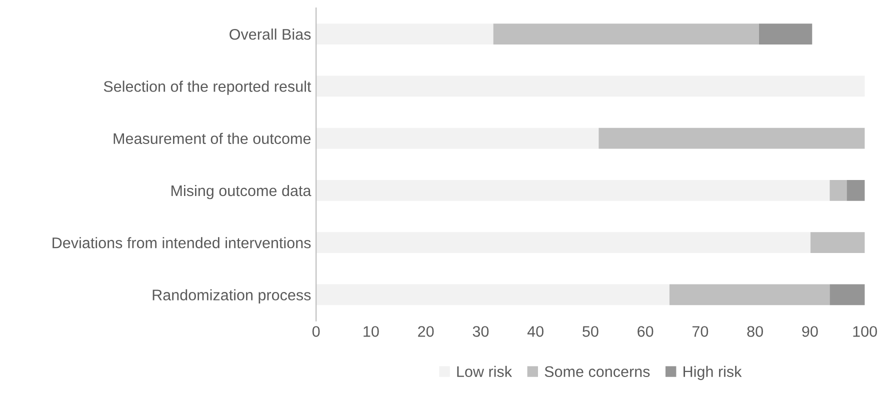 This screenshot has width=878, height=401. What do you see at coordinates (212, 138) in the screenshot?
I see `y-tick-label: Measurement of the outcome` at bounding box center [212, 138].